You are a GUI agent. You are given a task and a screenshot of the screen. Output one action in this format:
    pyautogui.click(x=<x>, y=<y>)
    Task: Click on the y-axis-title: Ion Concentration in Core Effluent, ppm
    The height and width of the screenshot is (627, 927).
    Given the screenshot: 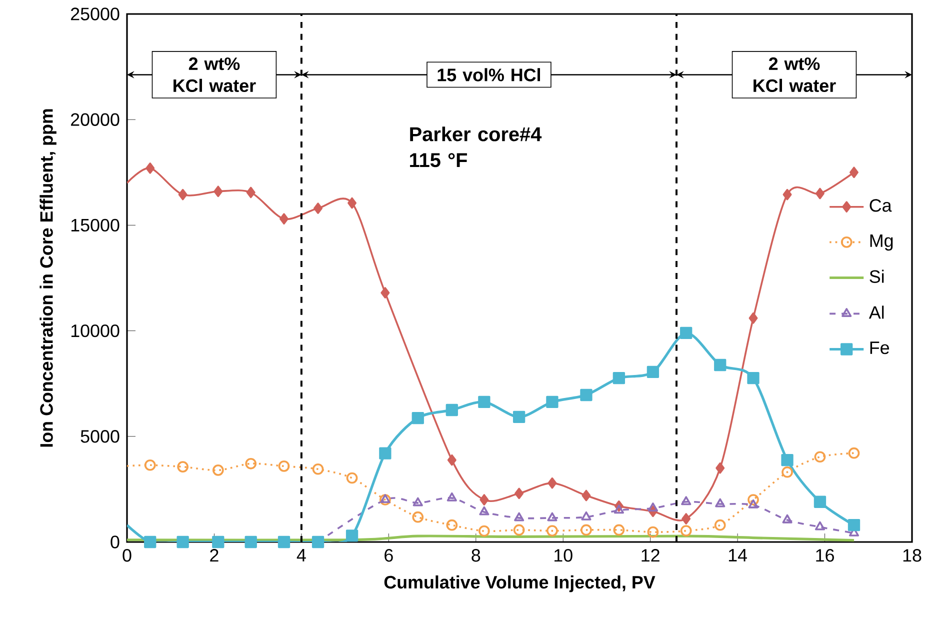 What is the action you would take?
    pyautogui.click(x=48, y=278)
    